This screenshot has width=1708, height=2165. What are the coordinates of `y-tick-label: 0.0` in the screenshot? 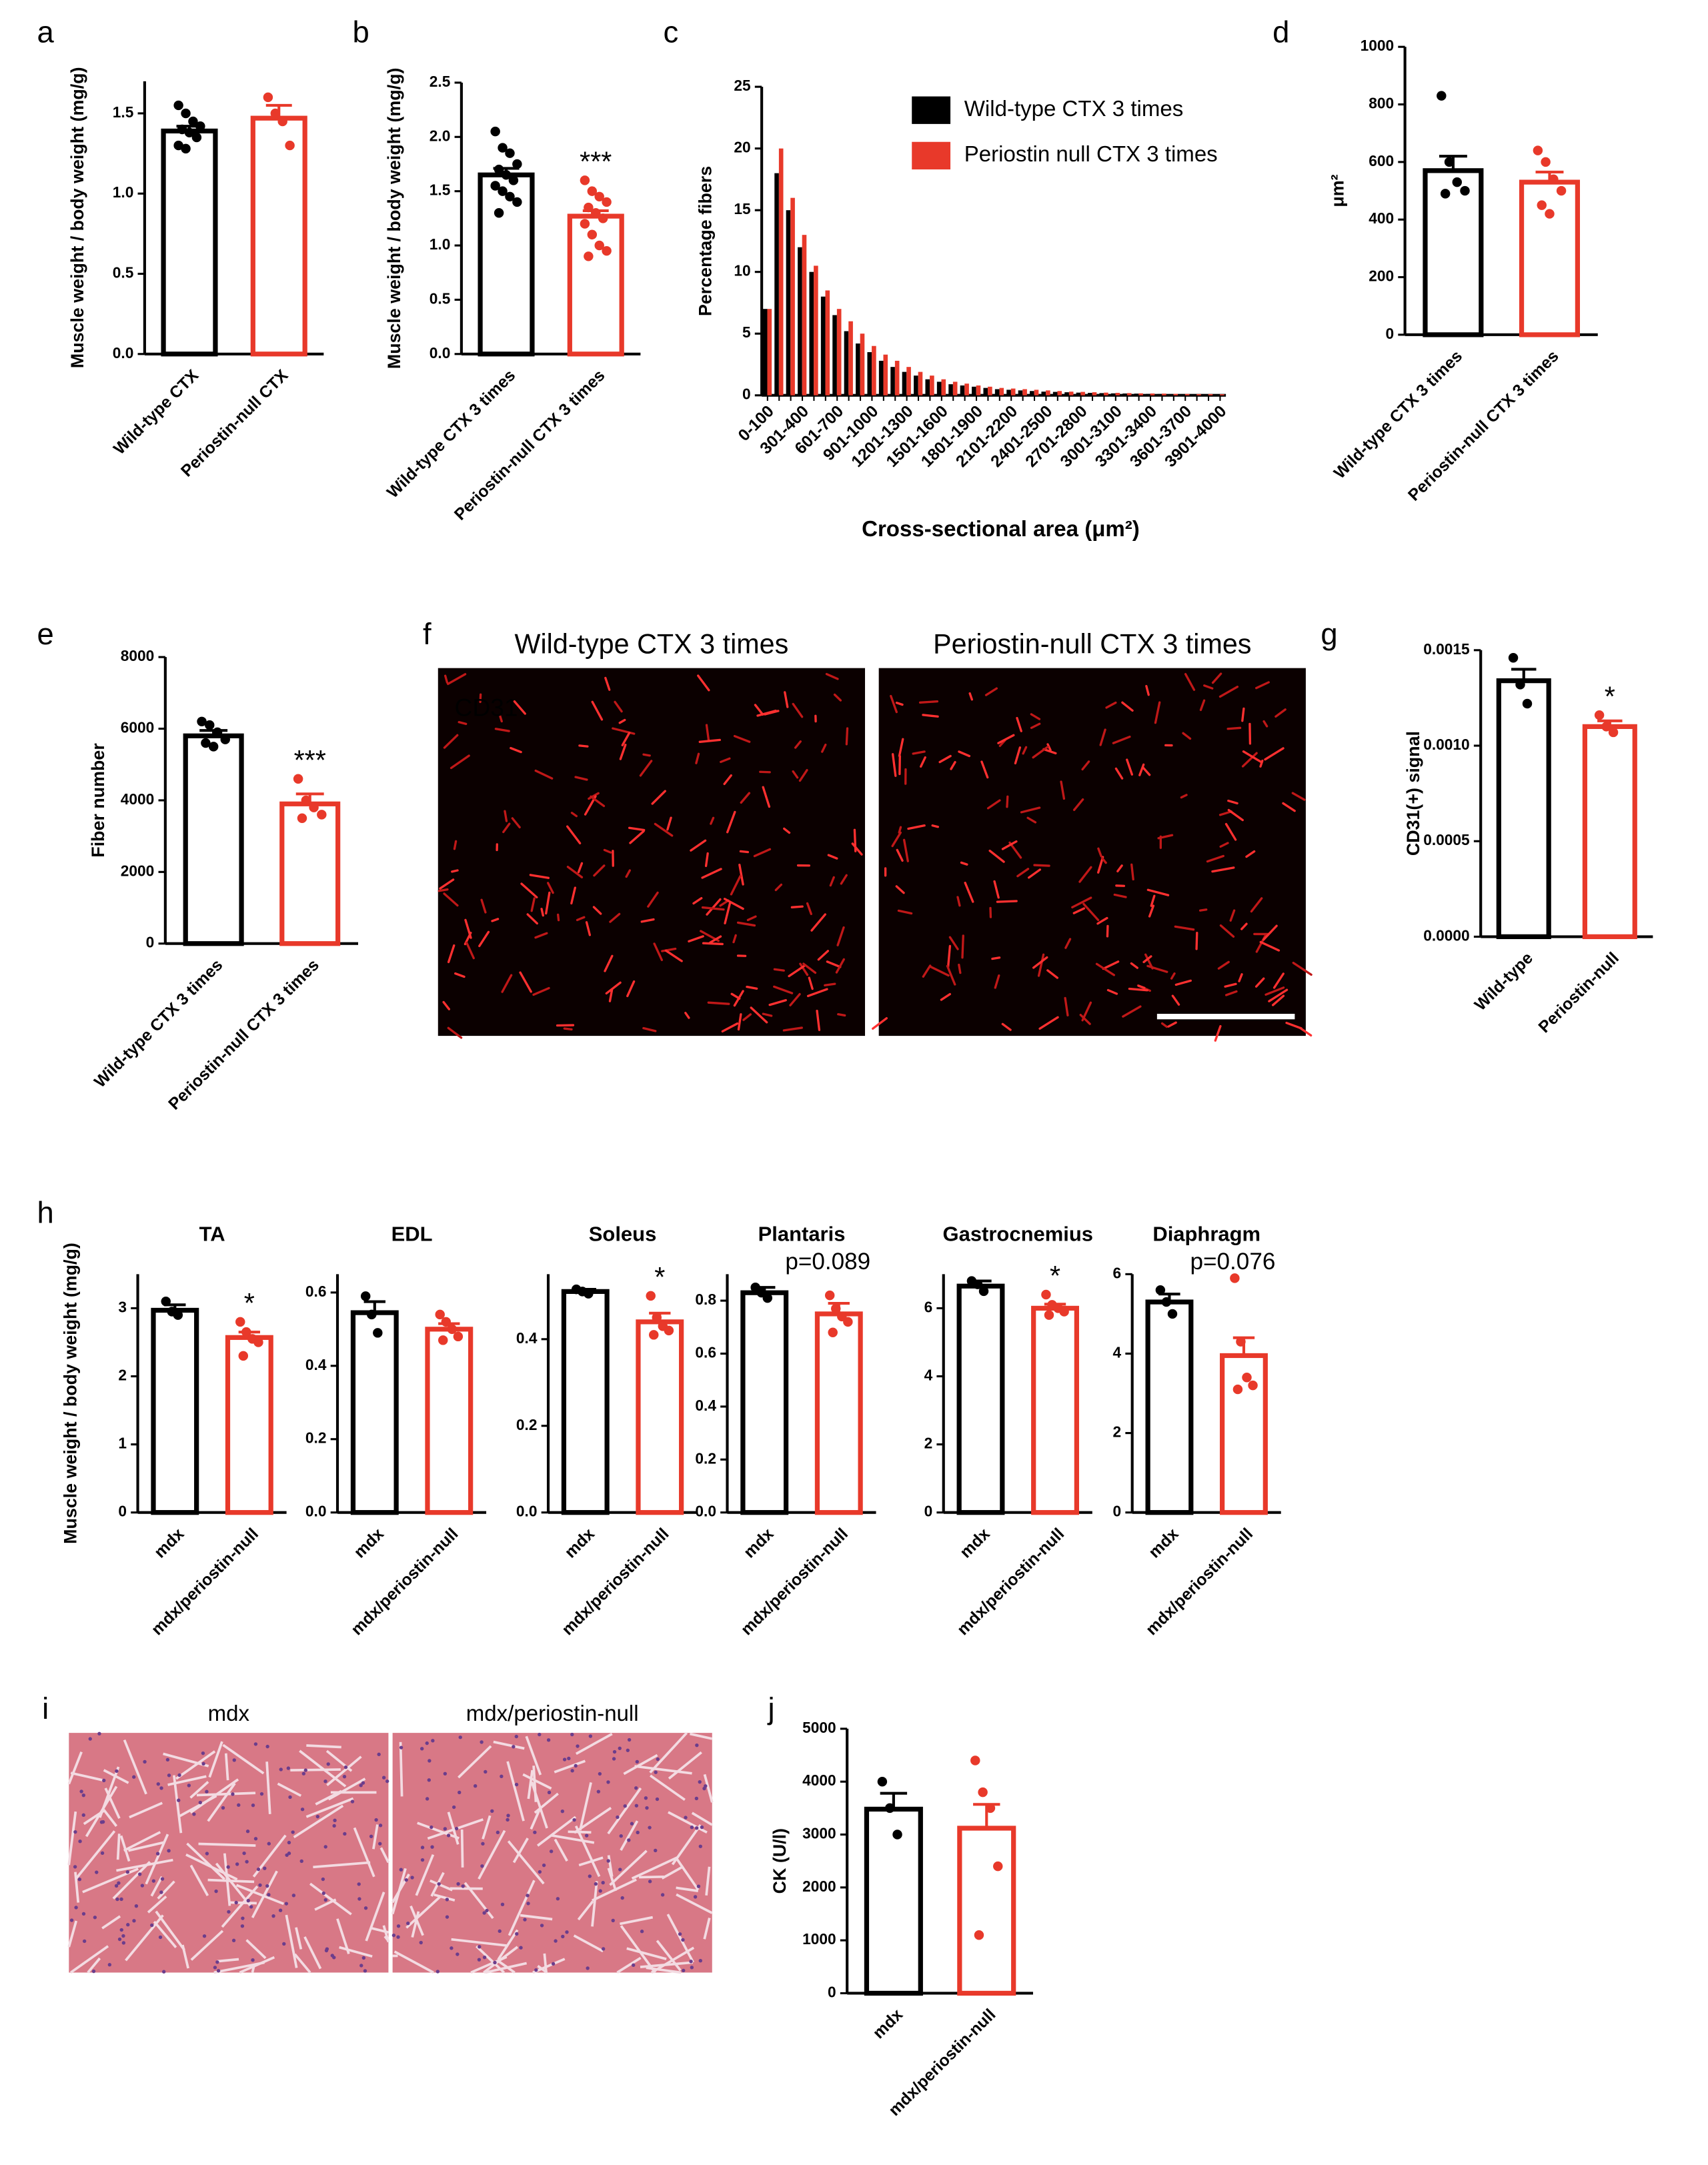 It's located at (123, 353).